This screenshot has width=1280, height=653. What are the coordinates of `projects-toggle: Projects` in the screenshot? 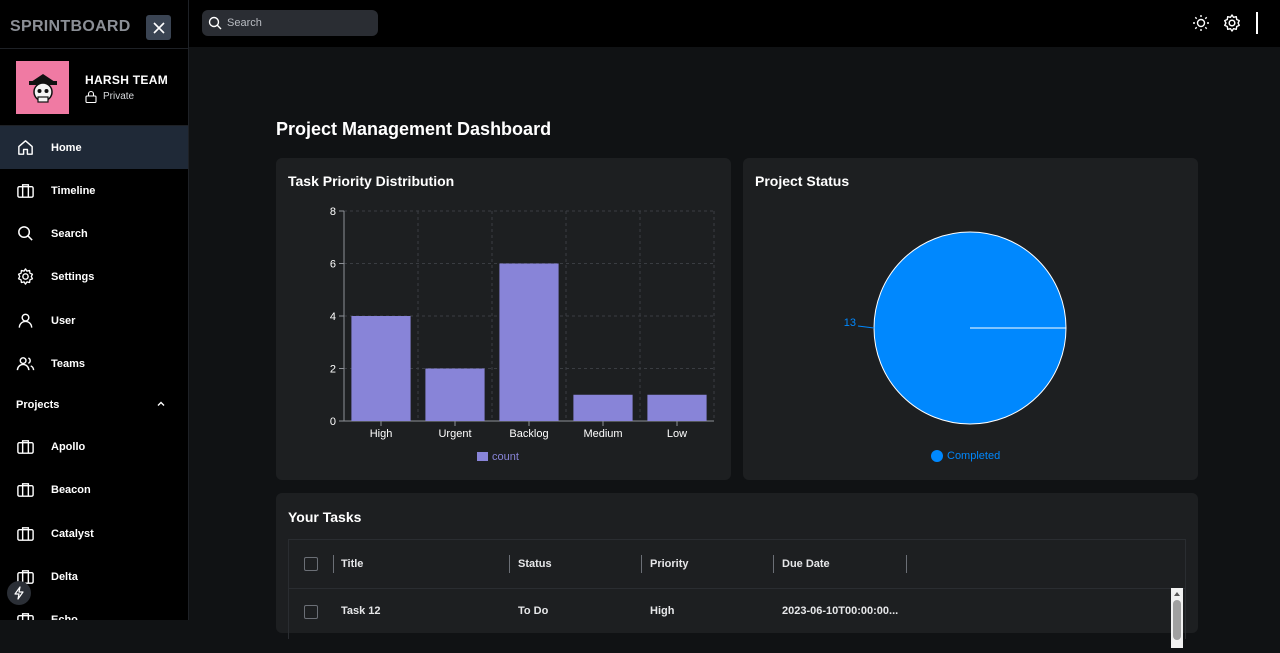 It's located at (91, 405).